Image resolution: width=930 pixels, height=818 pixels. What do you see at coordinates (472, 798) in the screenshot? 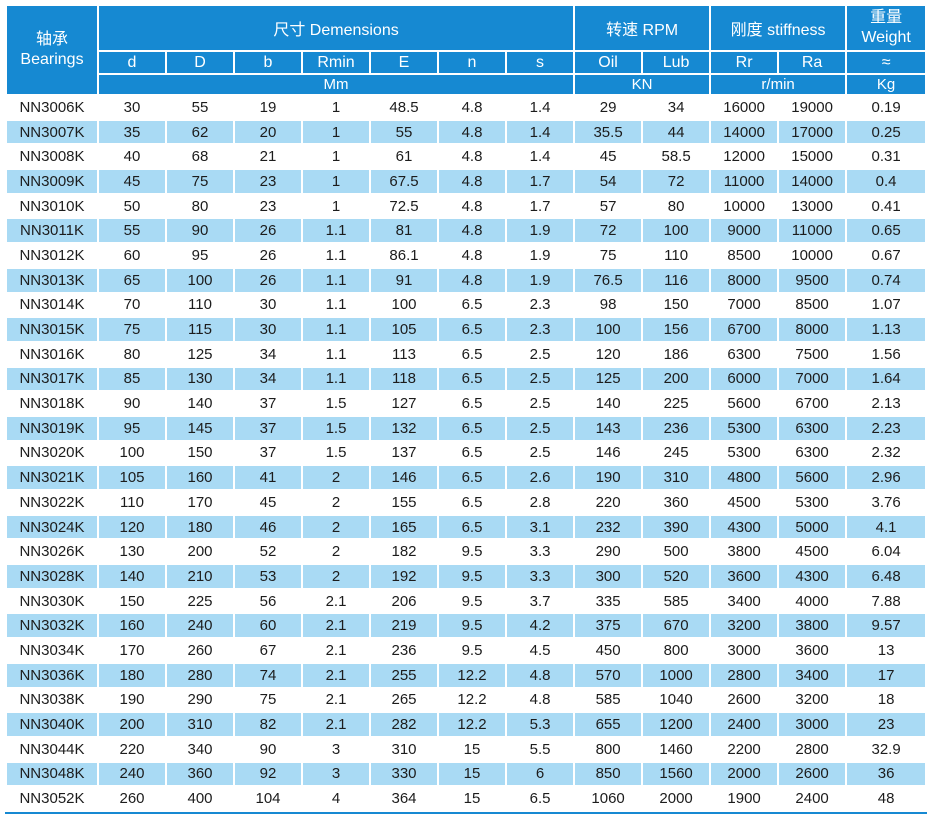
I see `value-cell: 15` at bounding box center [472, 798].